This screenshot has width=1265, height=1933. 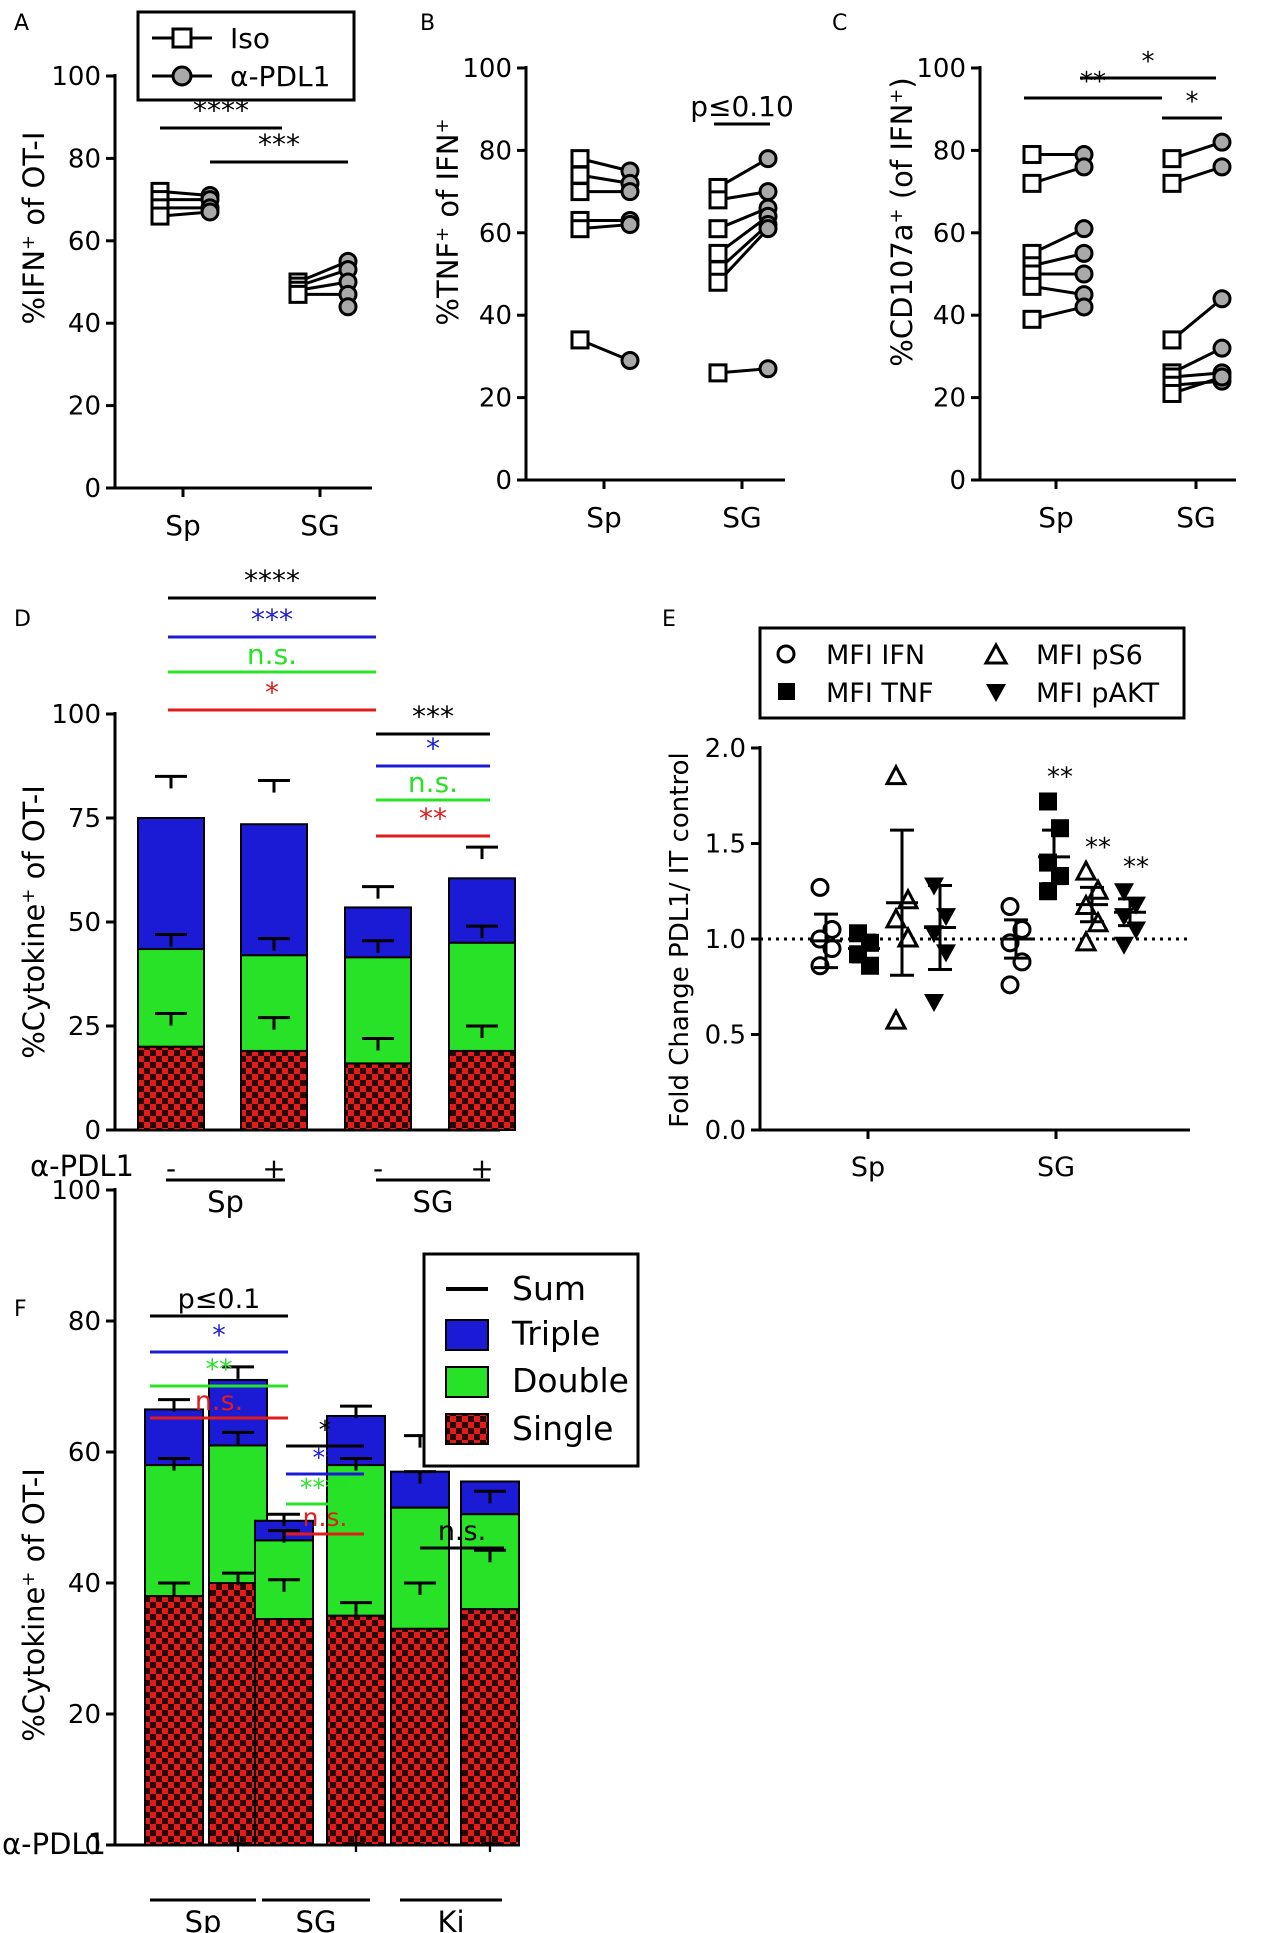 What do you see at coordinates (725, 749) in the screenshot?
I see `y-tick-label: 2.0` at bounding box center [725, 749].